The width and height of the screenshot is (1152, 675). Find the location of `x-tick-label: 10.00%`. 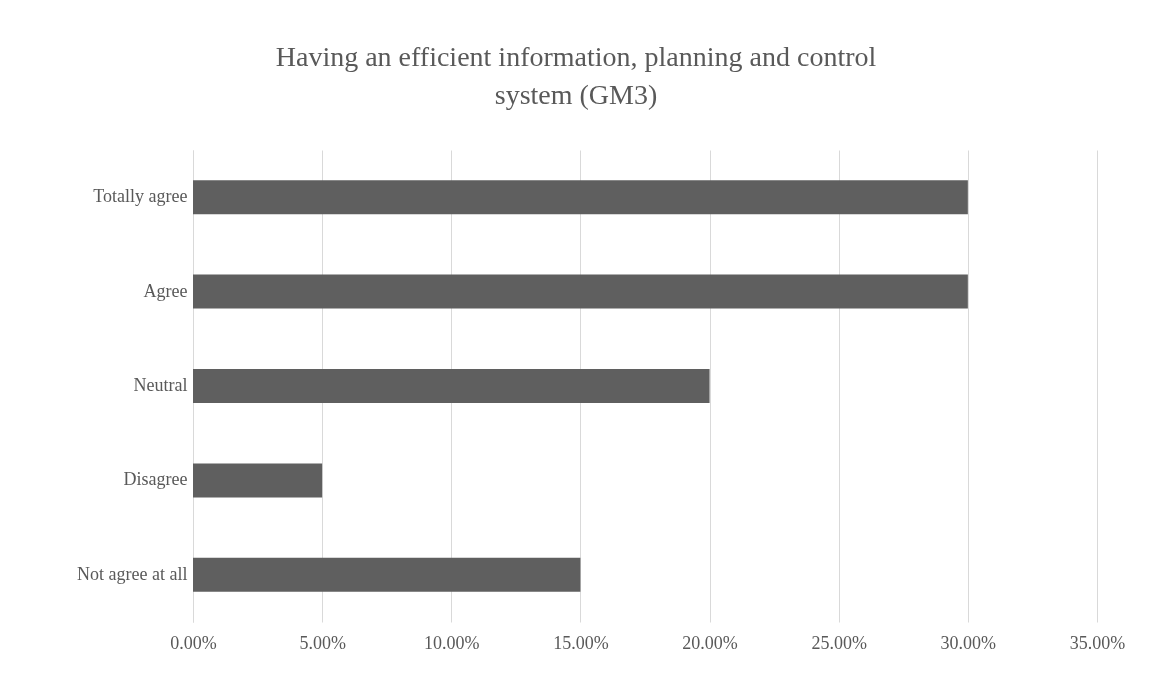

x-tick-label: 10.00% is located at coordinates (452, 642).